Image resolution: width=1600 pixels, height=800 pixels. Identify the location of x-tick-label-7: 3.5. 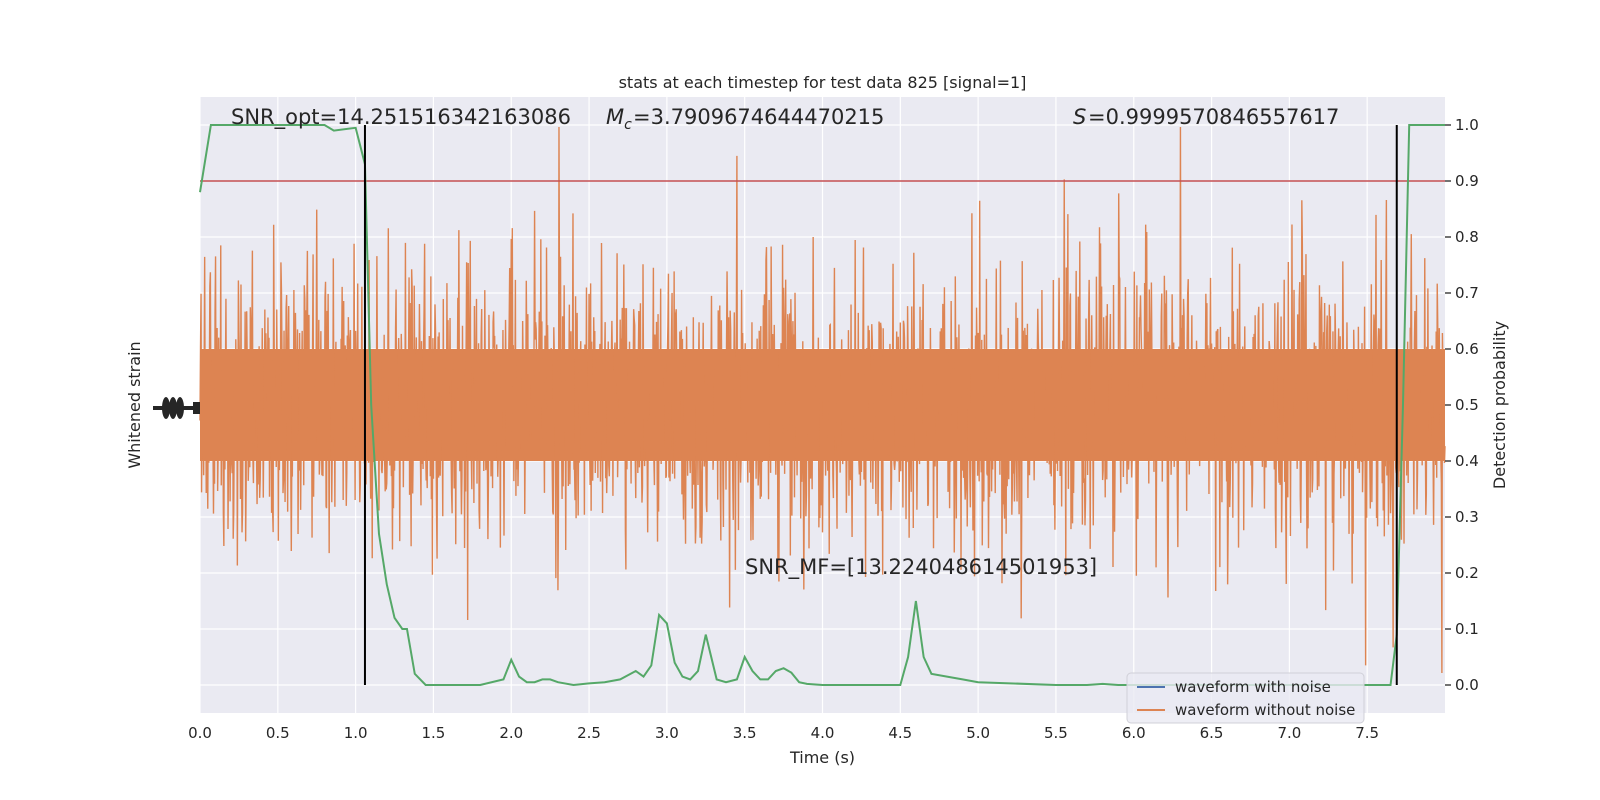
(745, 733).